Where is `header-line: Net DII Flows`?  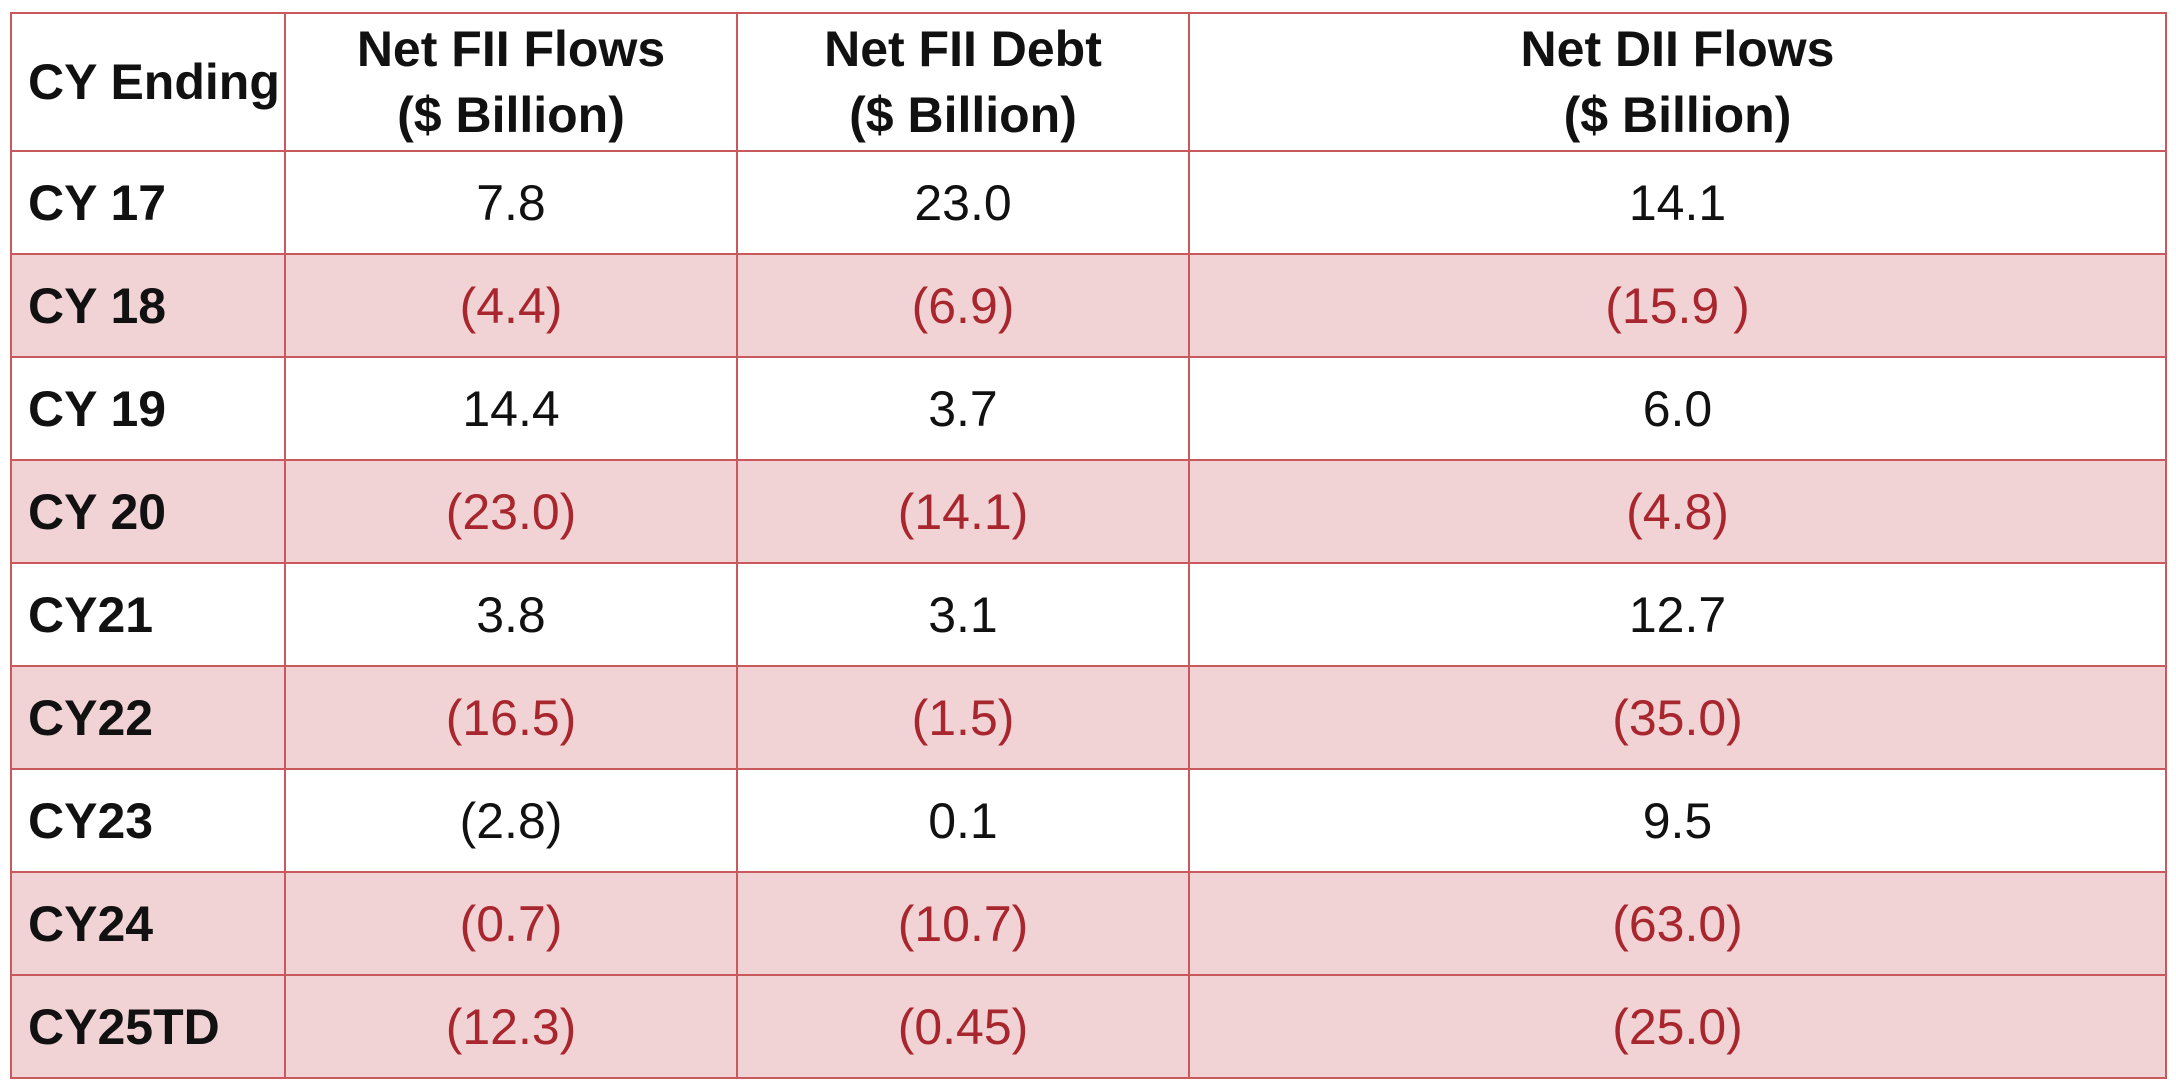
header-line: Net DII Flows is located at coordinates (1677, 49).